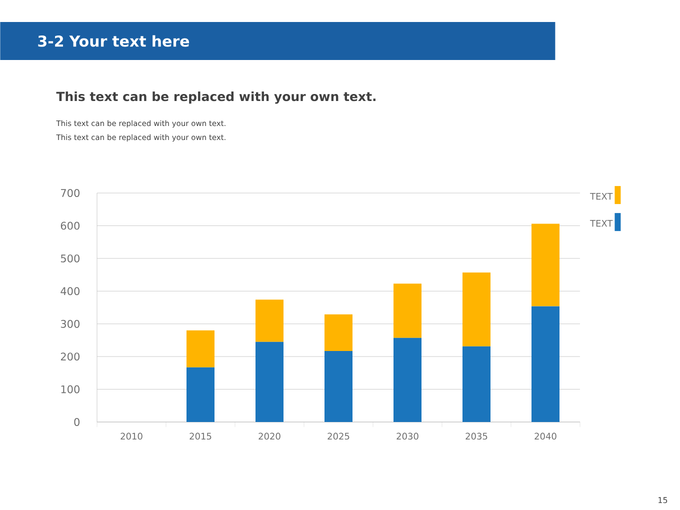  I want to click on chart-title: 3-2 Your text here, so click(114, 41).